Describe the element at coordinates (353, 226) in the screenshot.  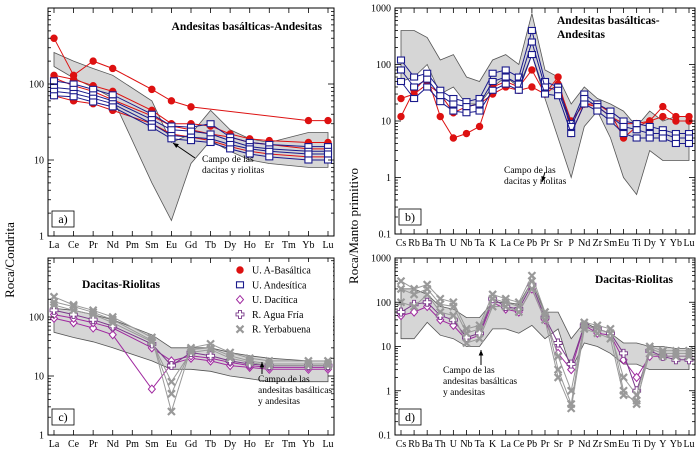
I see `y-axis-label-right: Roca/Manto primitivo` at that location.